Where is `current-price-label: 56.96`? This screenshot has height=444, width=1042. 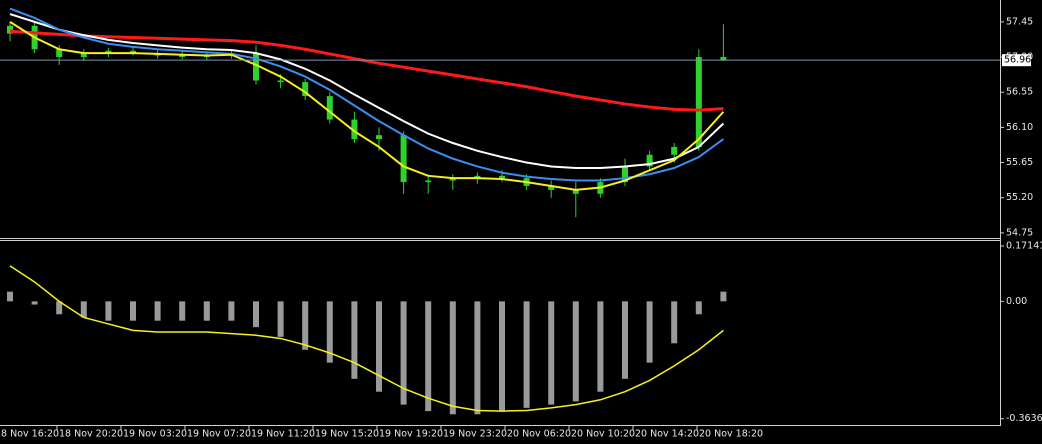
current-price-label: 56.96 is located at coordinates (1017, 60).